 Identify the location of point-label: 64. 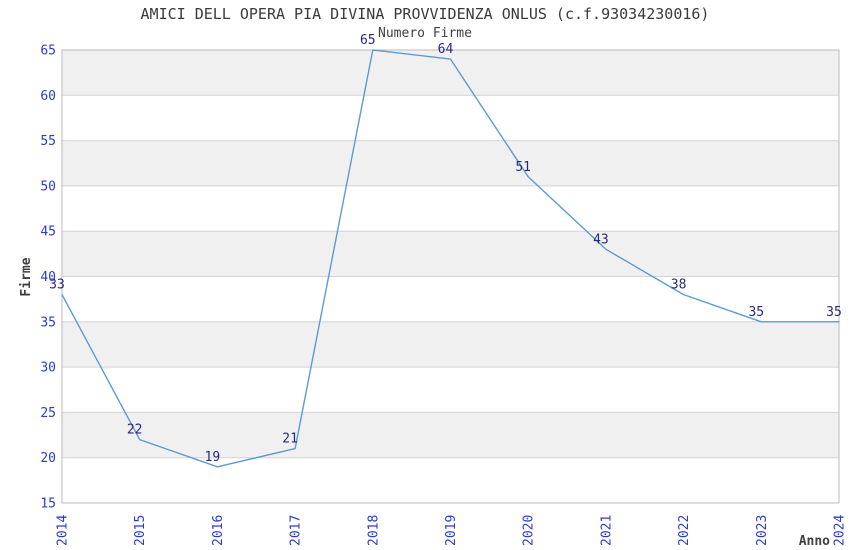
(446, 49).